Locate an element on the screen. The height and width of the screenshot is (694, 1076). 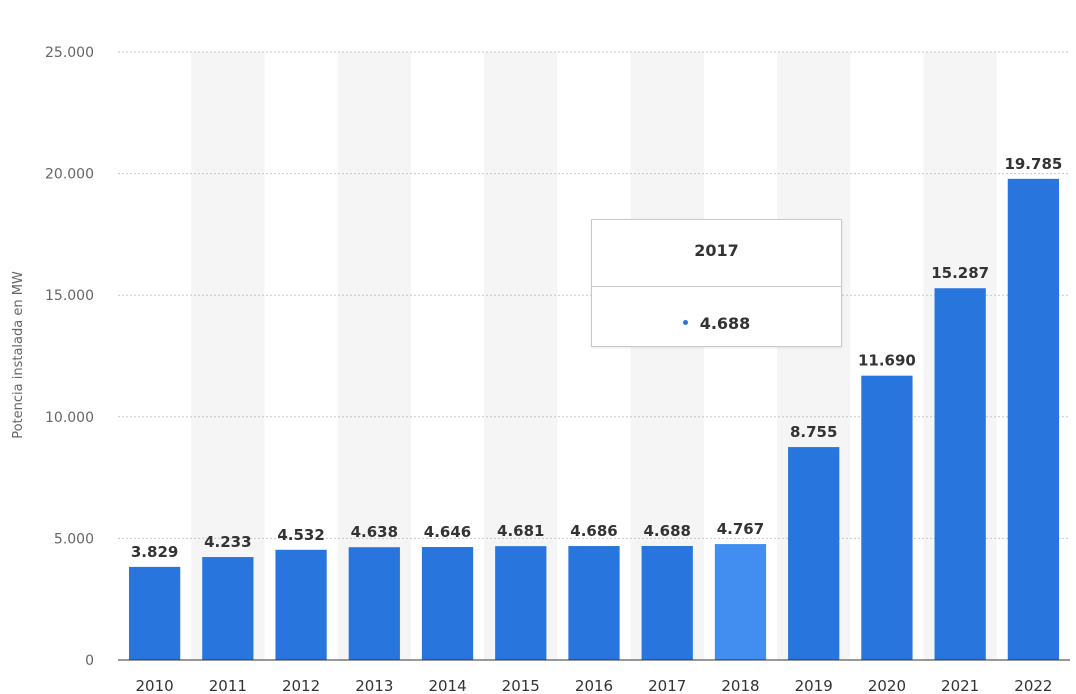
x-tick-label: 2010 is located at coordinates (155, 685).